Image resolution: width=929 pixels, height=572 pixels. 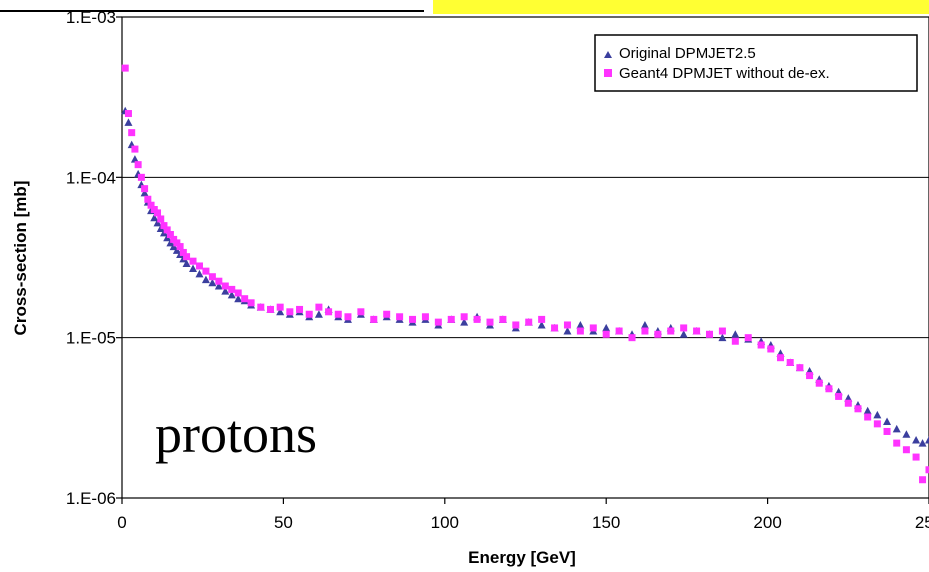 What do you see at coordinates (236, 434) in the screenshot?
I see `protons-annotation: protons` at bounding box center [236, 434].